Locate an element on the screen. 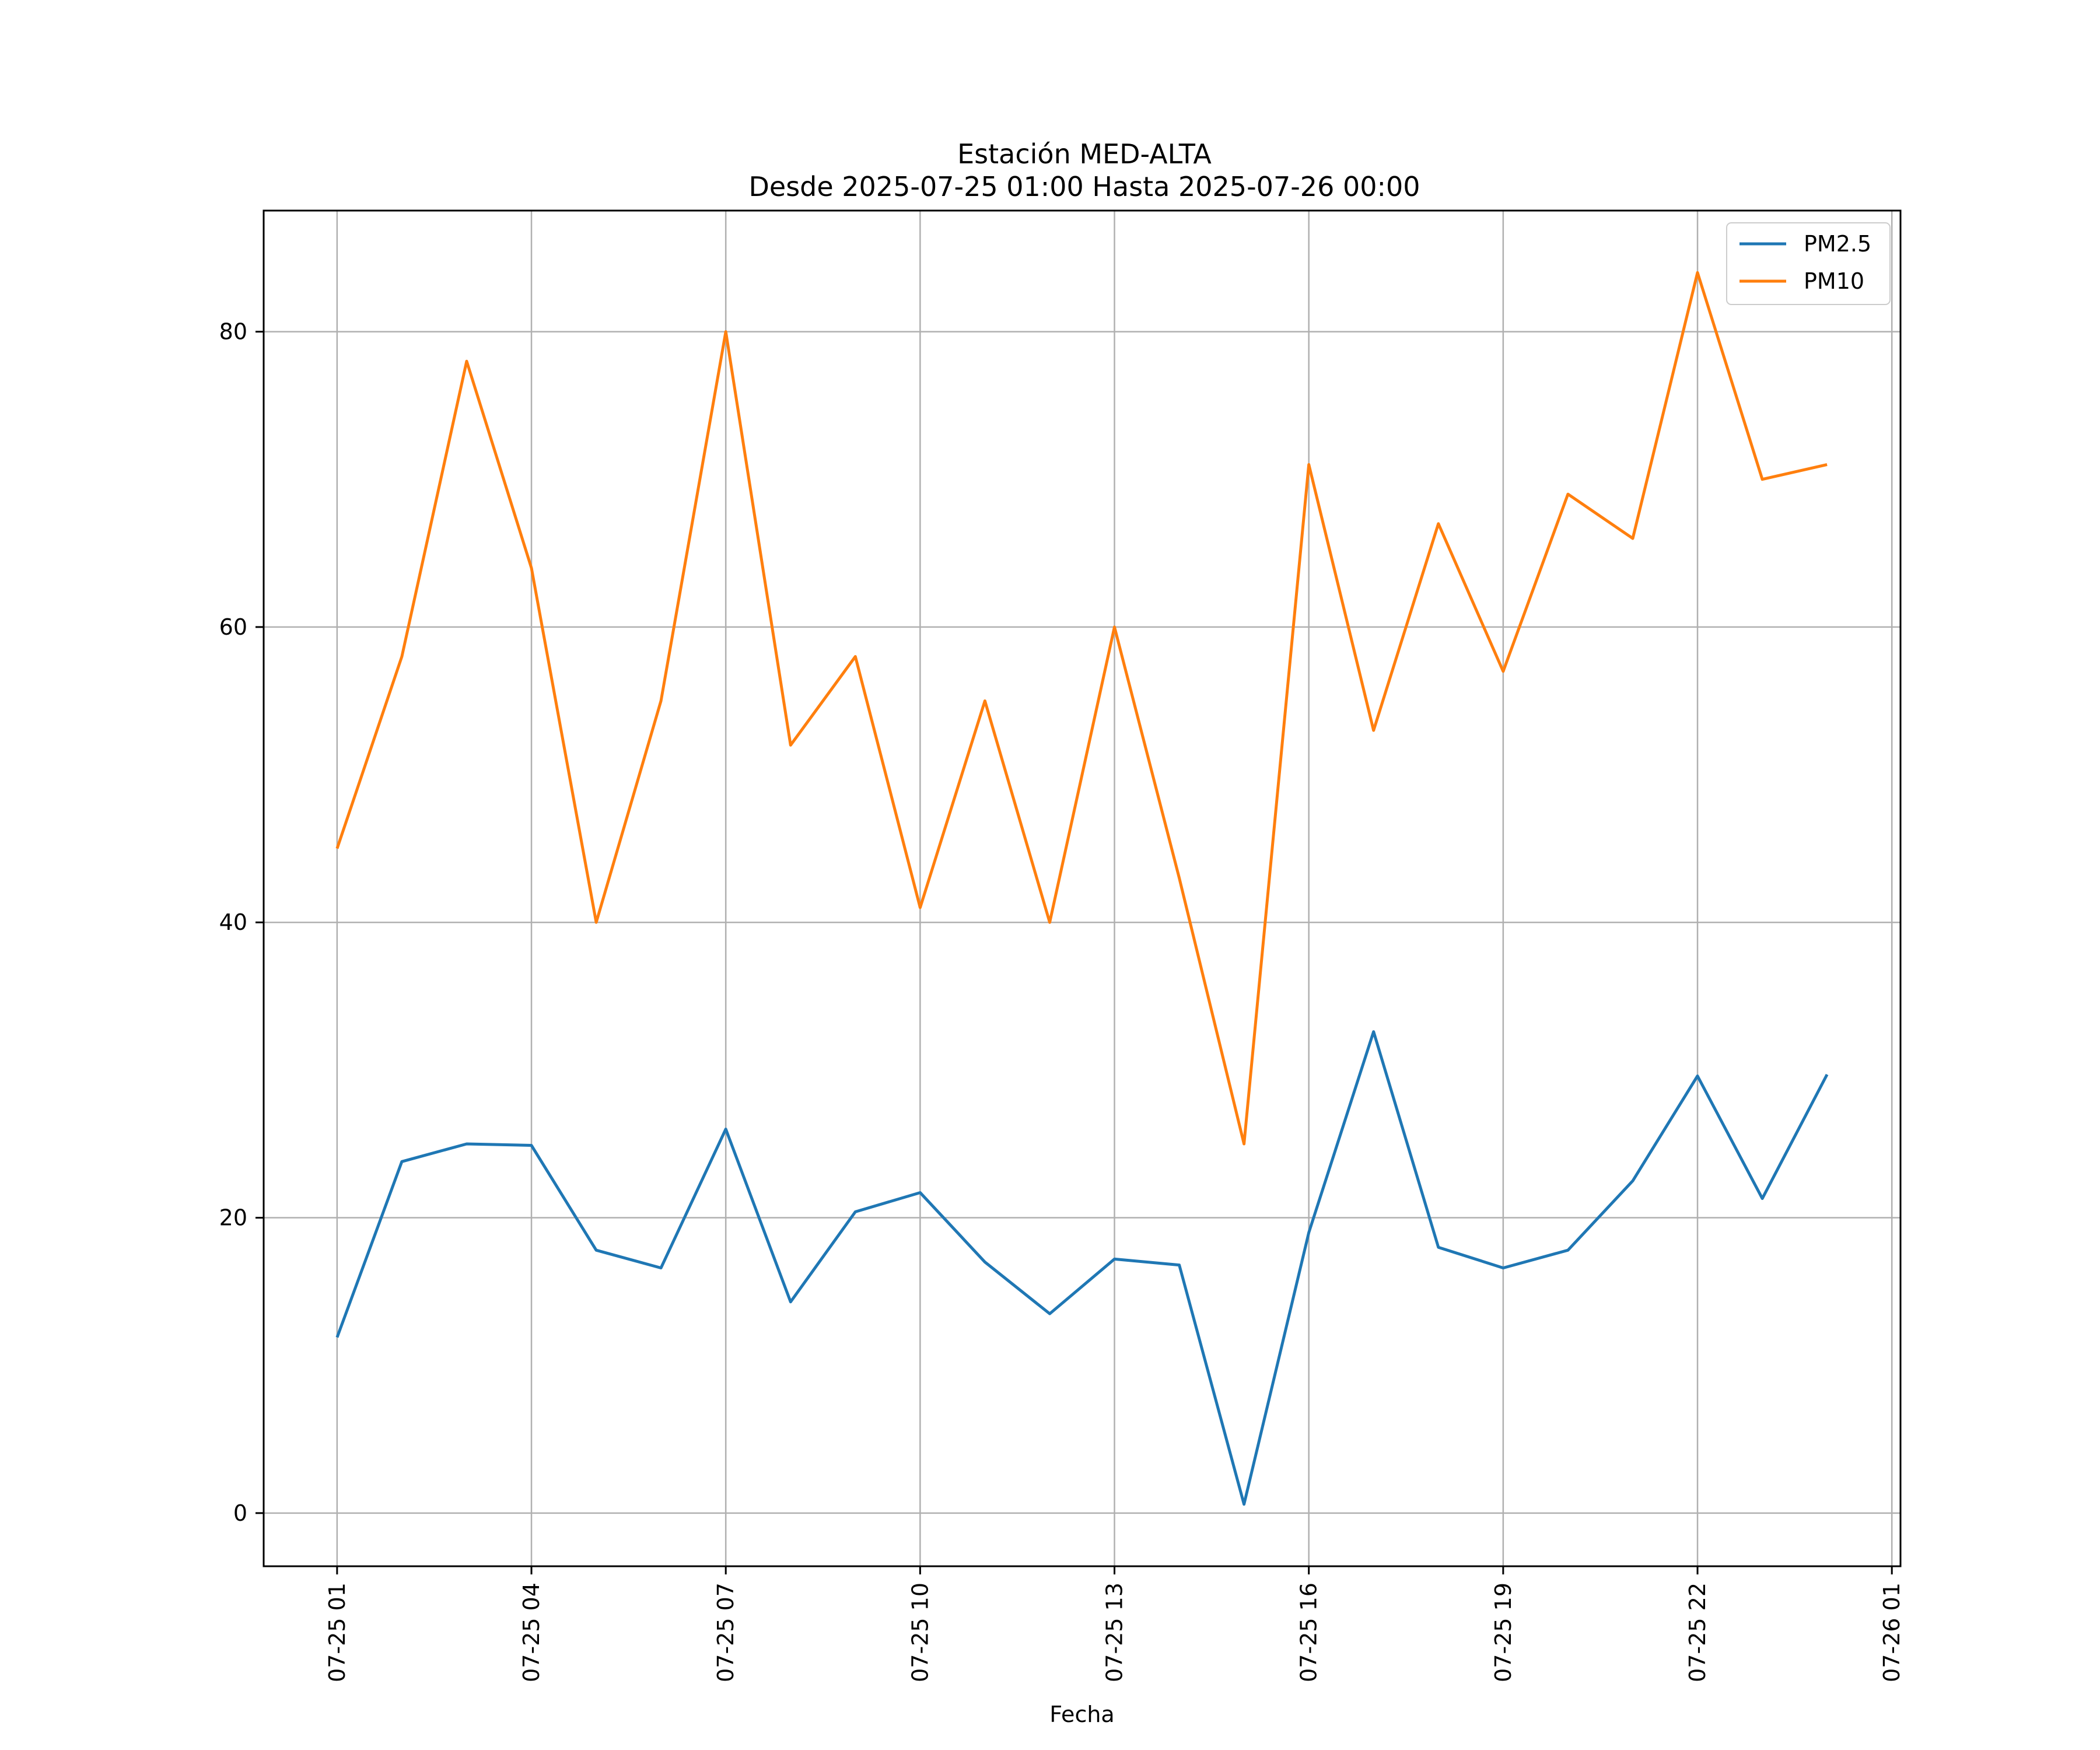 This screenshot has width=2100, height=1750. x-tick-label: 07-25 16 is located at coordinates (1309, 1632).